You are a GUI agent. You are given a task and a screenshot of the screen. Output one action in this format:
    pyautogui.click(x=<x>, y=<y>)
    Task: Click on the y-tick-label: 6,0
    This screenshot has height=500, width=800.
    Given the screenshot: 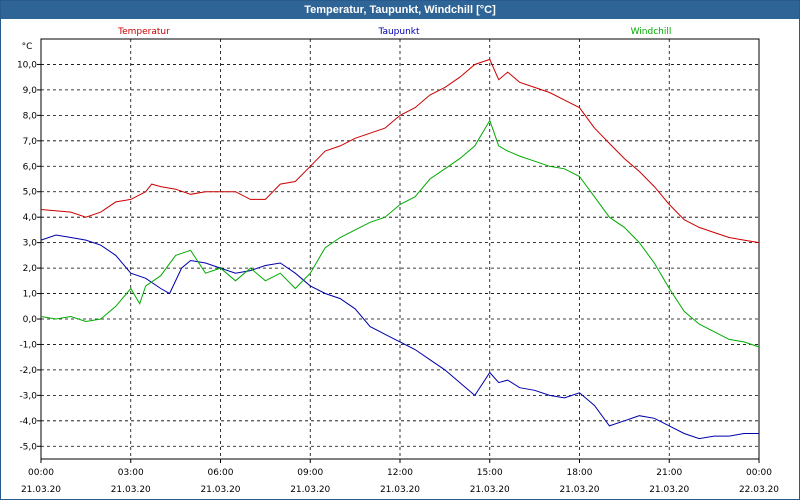 What is the action you would take?
    pyautogui.click(x=30, y=167)
    